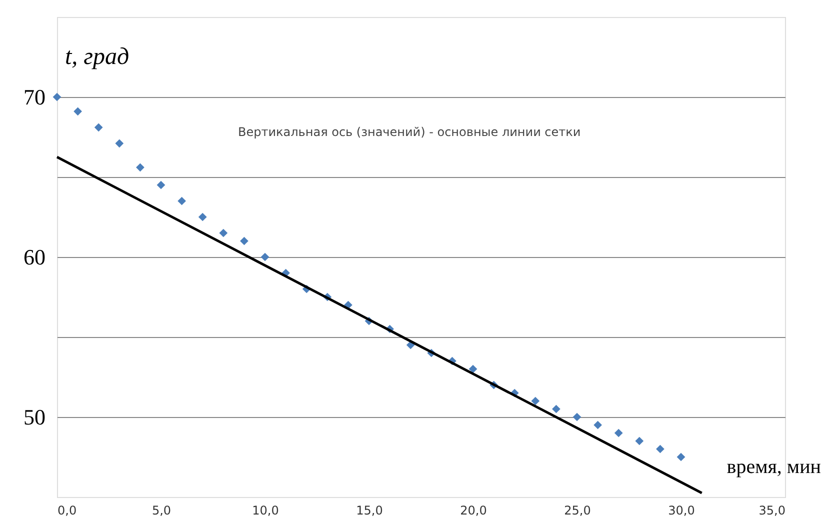 This screenshot has width=823, height=531. Describe the element at coordinates (162, 511) in the screenshot. I see `x-tick-label: 5,0` at that location.